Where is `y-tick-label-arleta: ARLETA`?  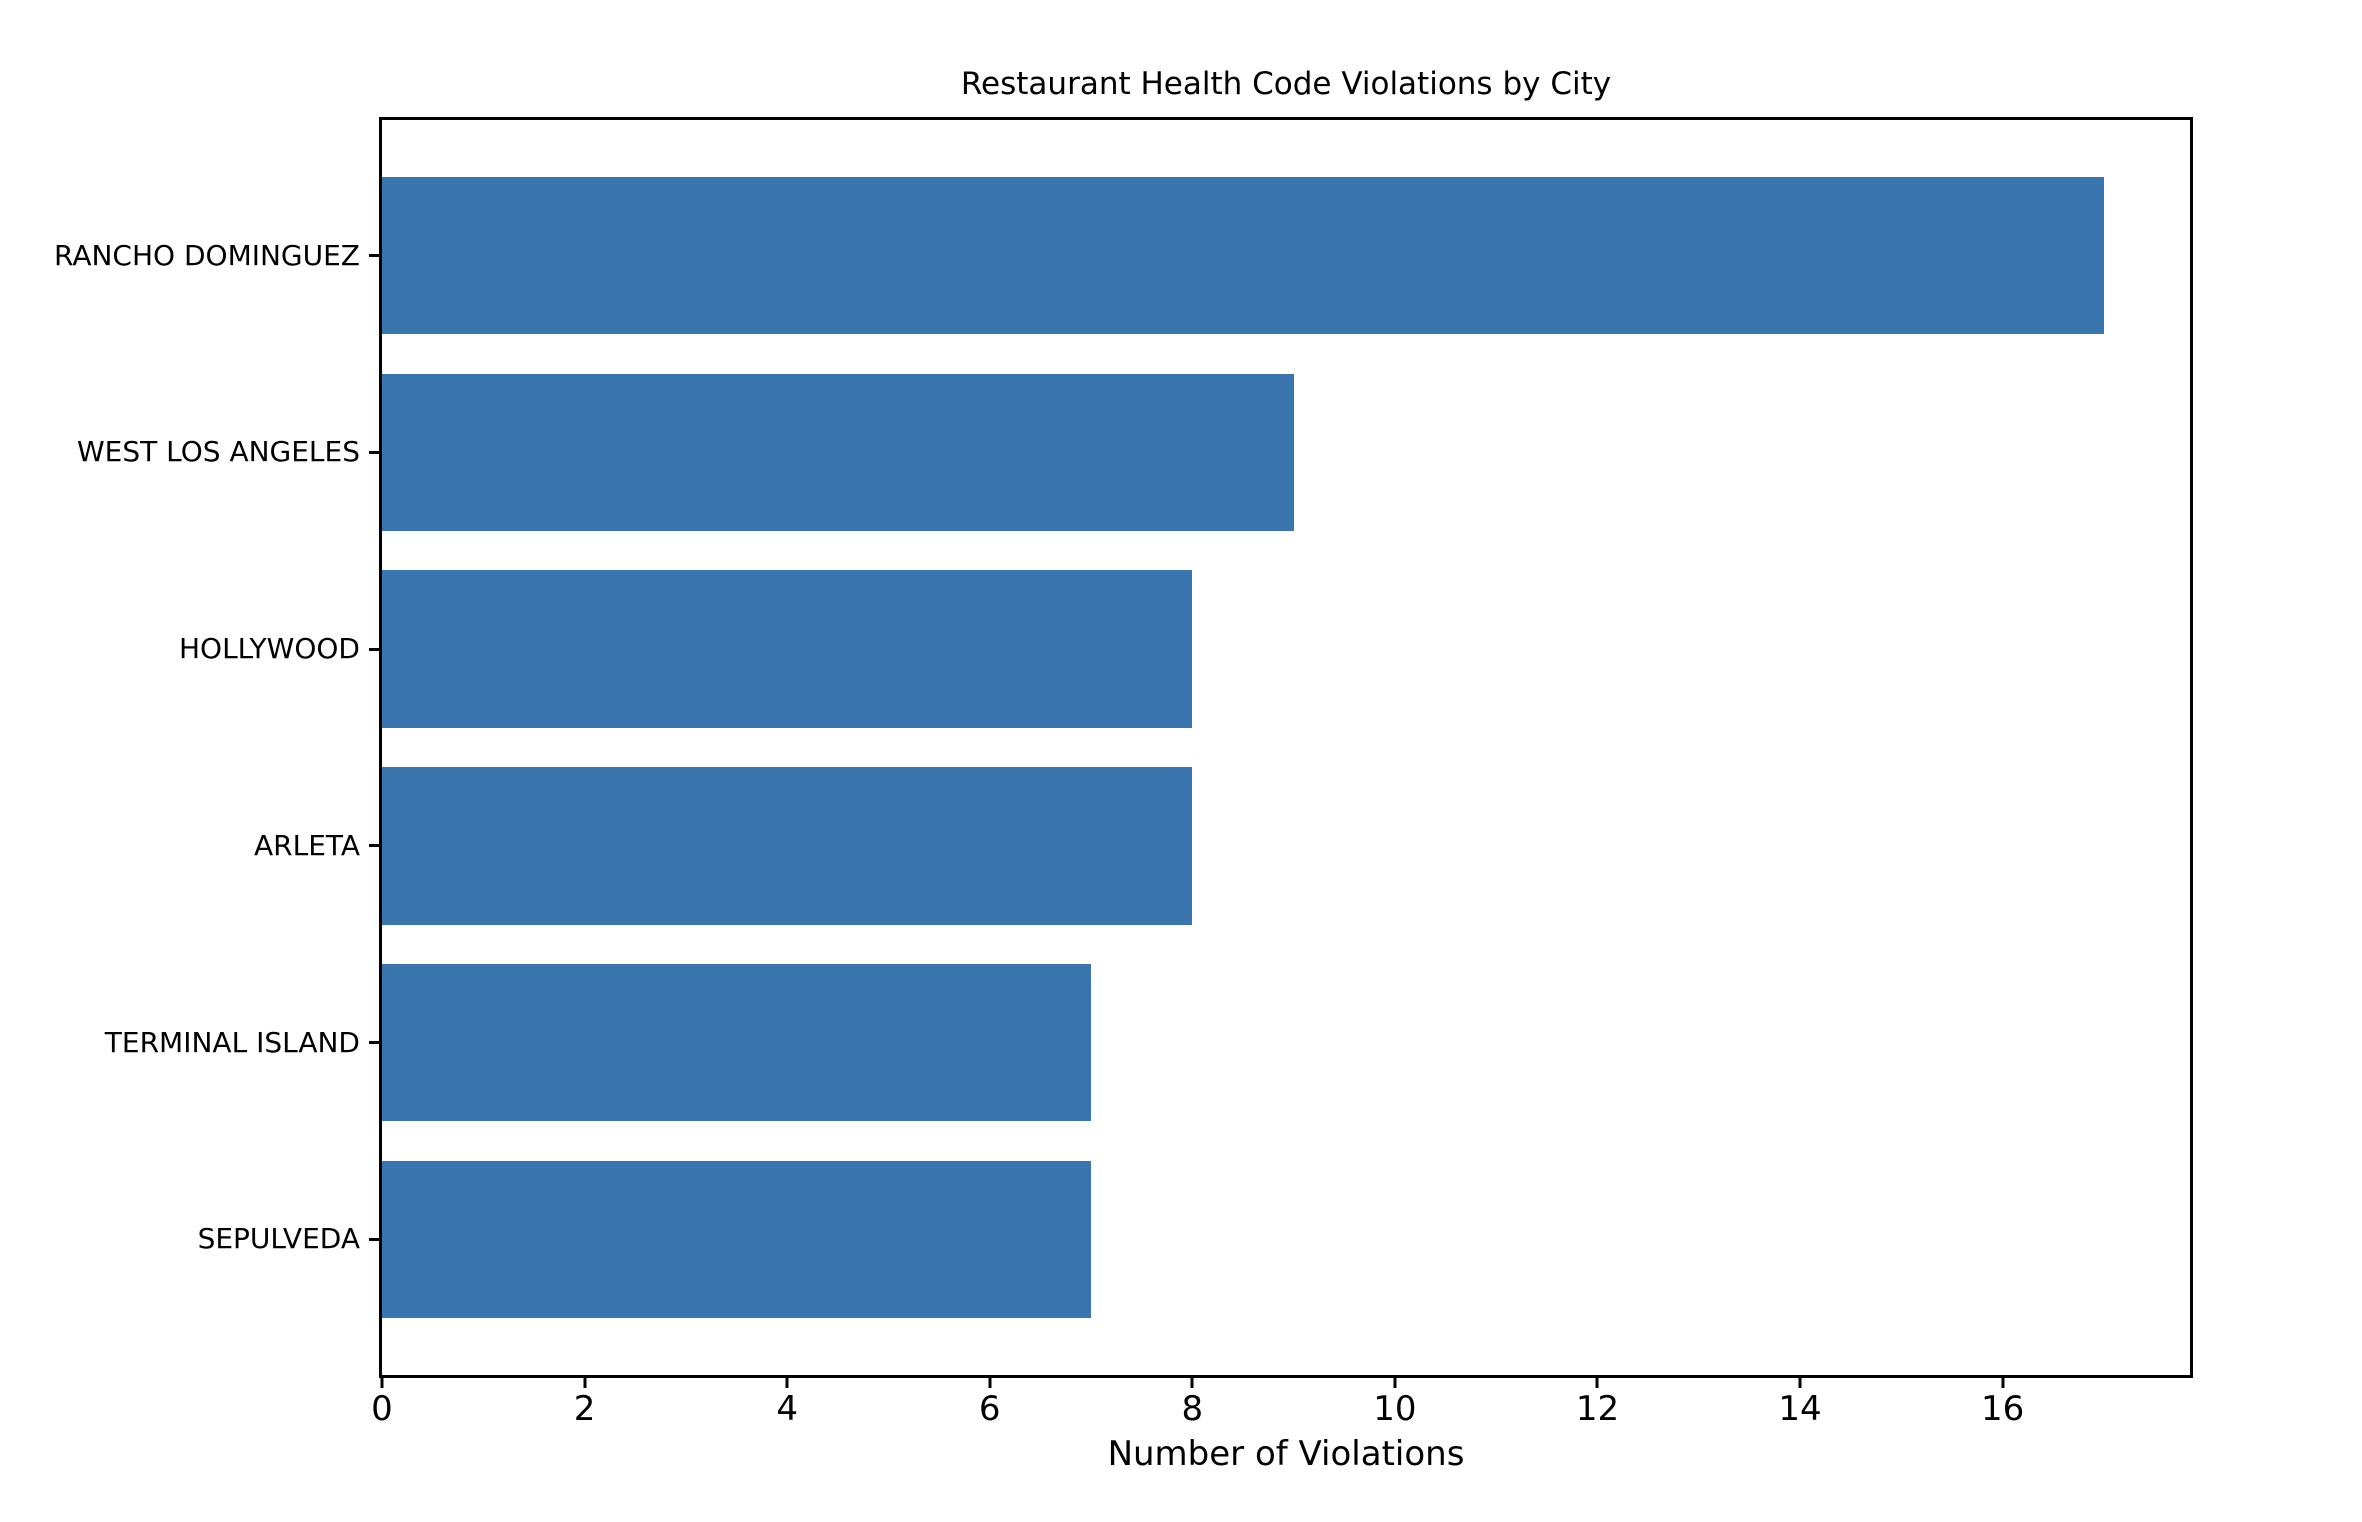 y-tick-label-arleta: ARLETA is located at coordinates (307, 845).